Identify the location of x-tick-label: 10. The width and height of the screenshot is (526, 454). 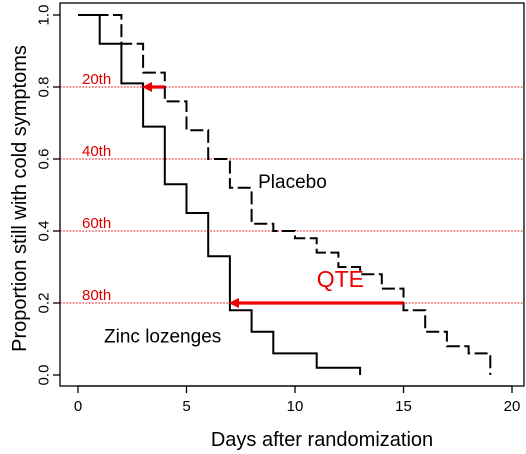
(295, 406).